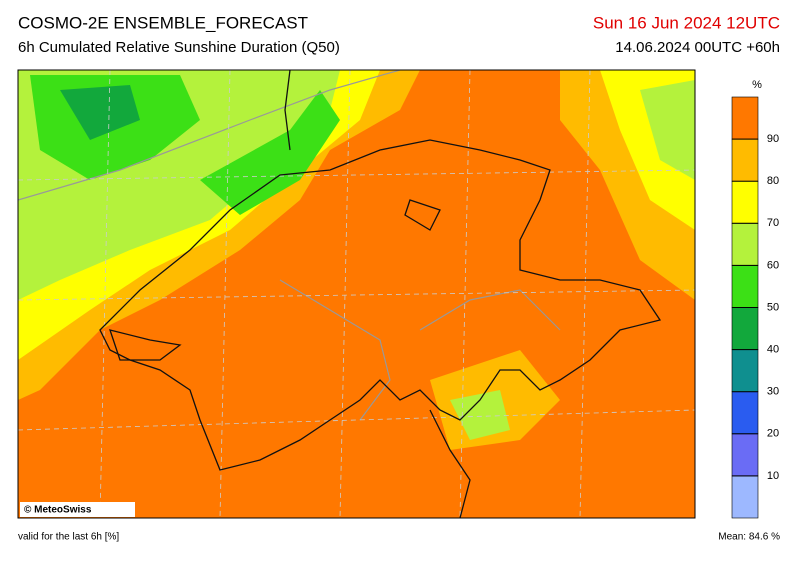 This screenshot has height=566, width=800. I want to click on colorbar-tick-label: 90, so click(773, 139).